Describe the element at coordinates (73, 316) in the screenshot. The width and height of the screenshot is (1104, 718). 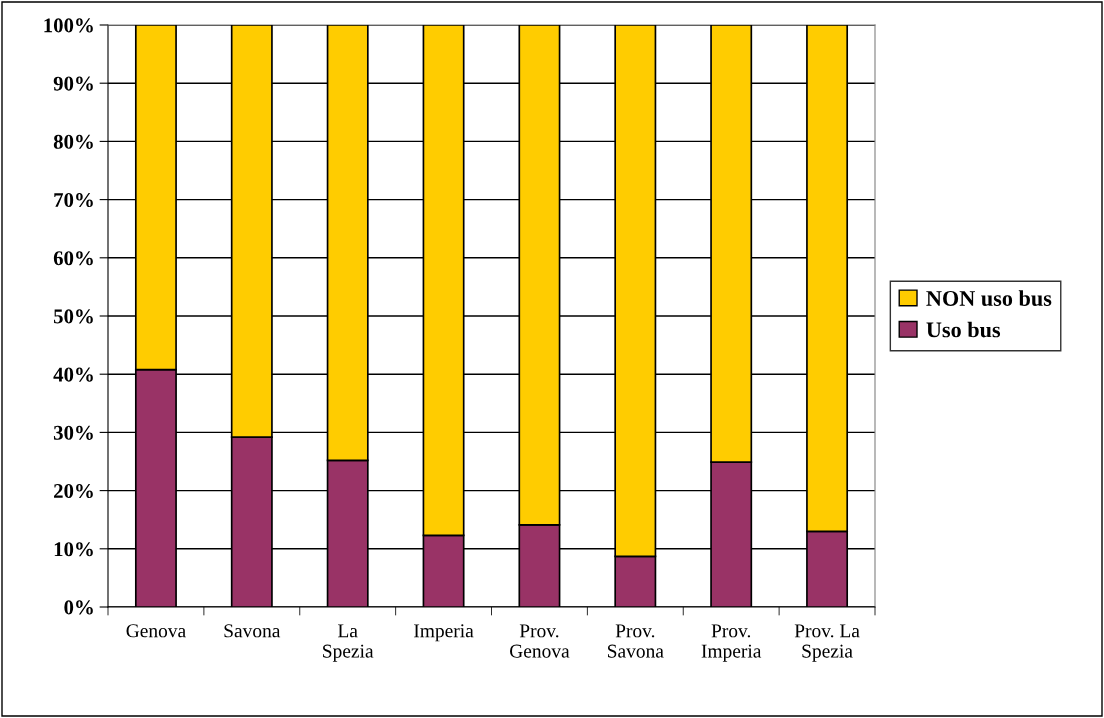
I see `y-tick-label: 50%` at that location.